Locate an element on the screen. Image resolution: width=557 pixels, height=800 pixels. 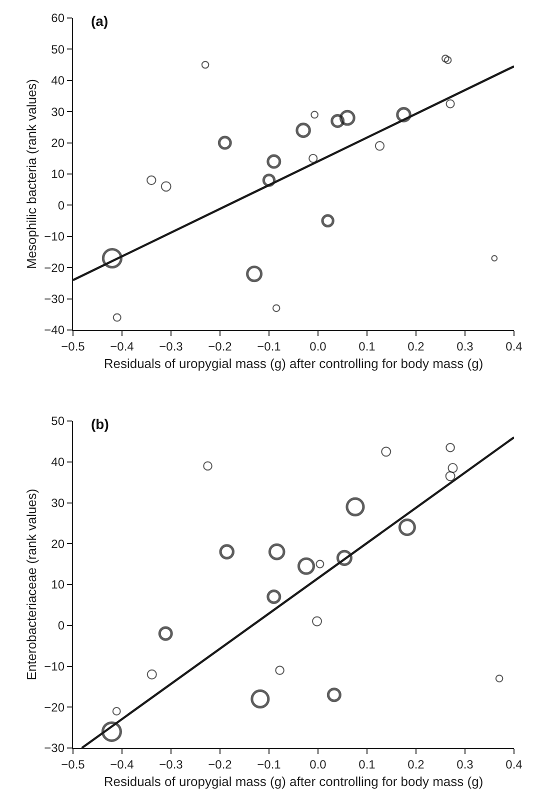
y-axis-title: Enterobacteriaceae (rank values) is located at coordinates (32, 584).